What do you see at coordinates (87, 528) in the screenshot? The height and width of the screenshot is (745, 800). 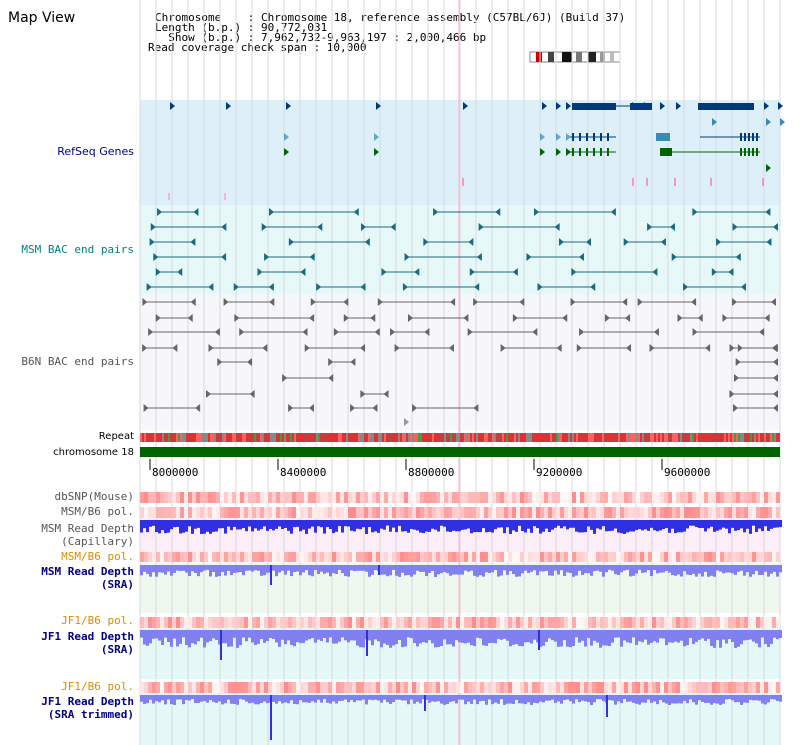 I see `track-label-msm-depth-cap: MSM Read Depth` at bounding box center [87, 528].